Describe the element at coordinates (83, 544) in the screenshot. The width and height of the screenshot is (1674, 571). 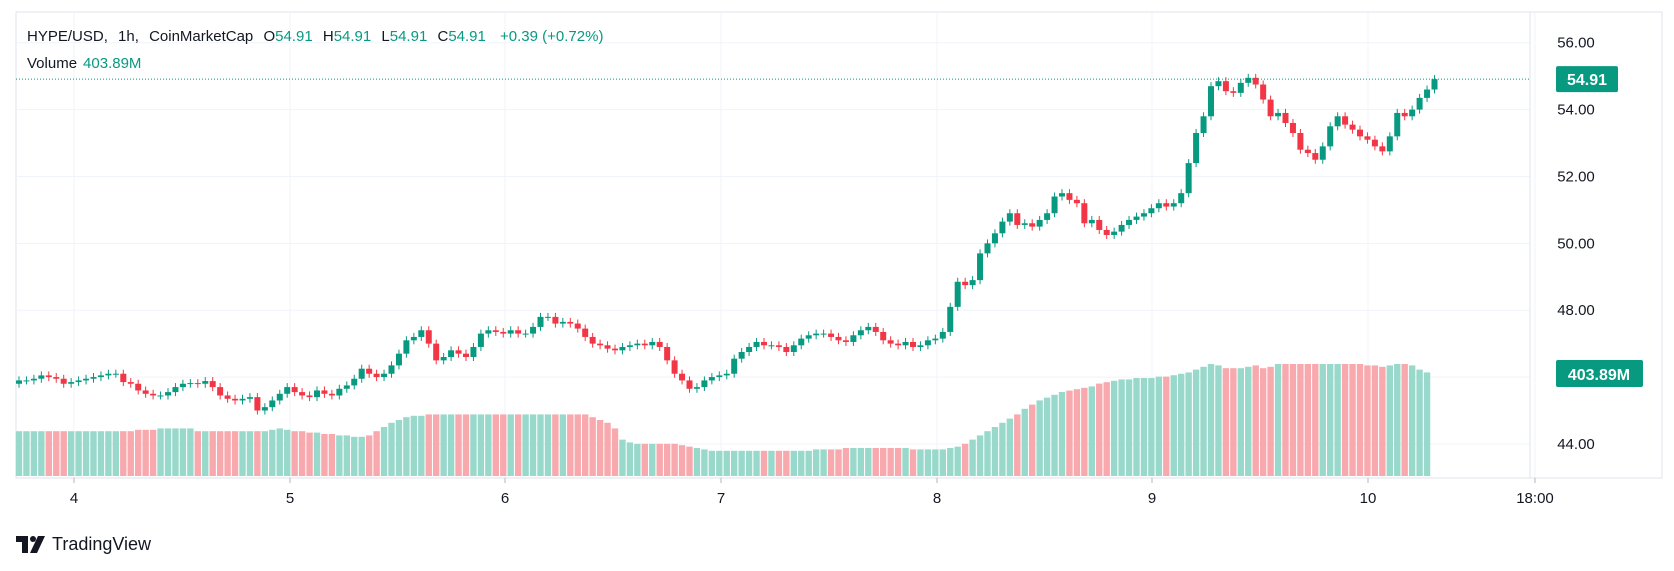
I see `tradingview-brand: TradingView` at that location.